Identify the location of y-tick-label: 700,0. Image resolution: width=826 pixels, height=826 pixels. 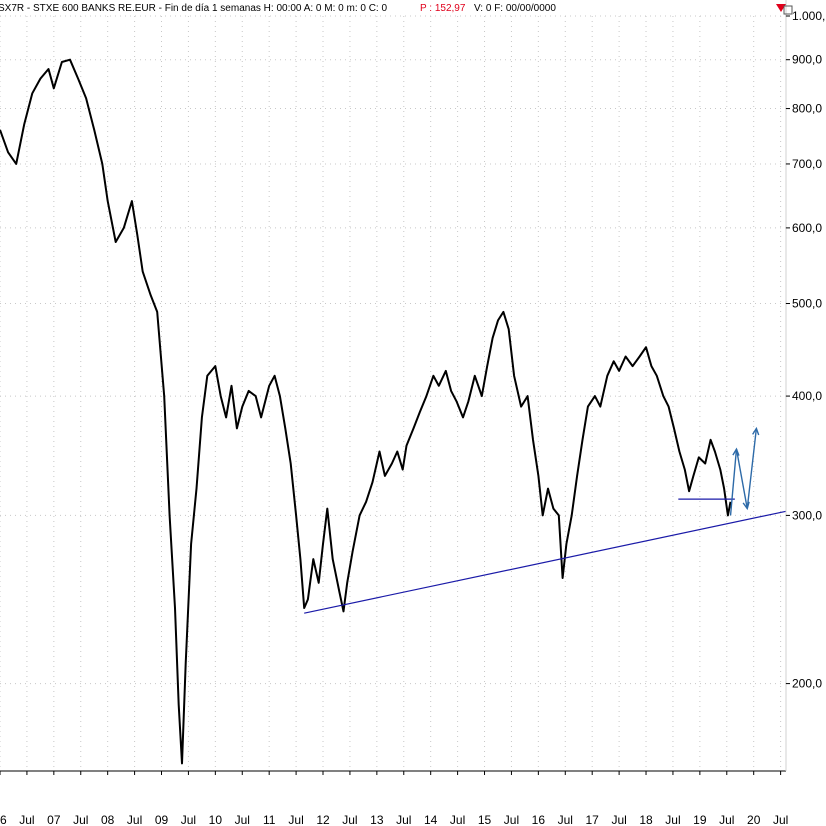
(807, 164).